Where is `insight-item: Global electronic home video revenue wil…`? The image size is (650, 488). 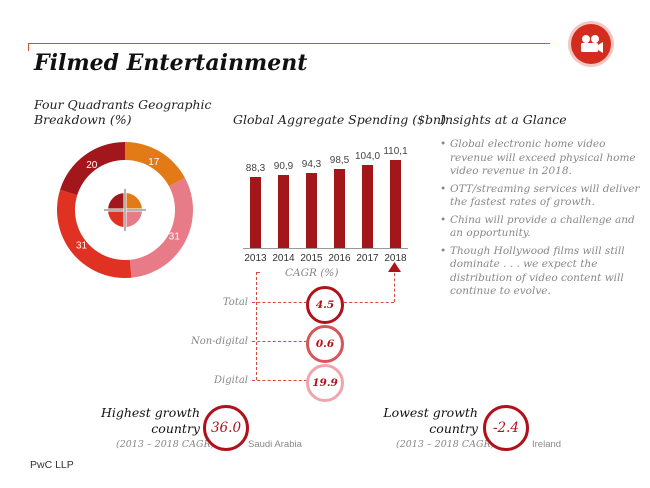 insight-item: Global electronic home video revenue wil… is located at coordinates (540, 158).